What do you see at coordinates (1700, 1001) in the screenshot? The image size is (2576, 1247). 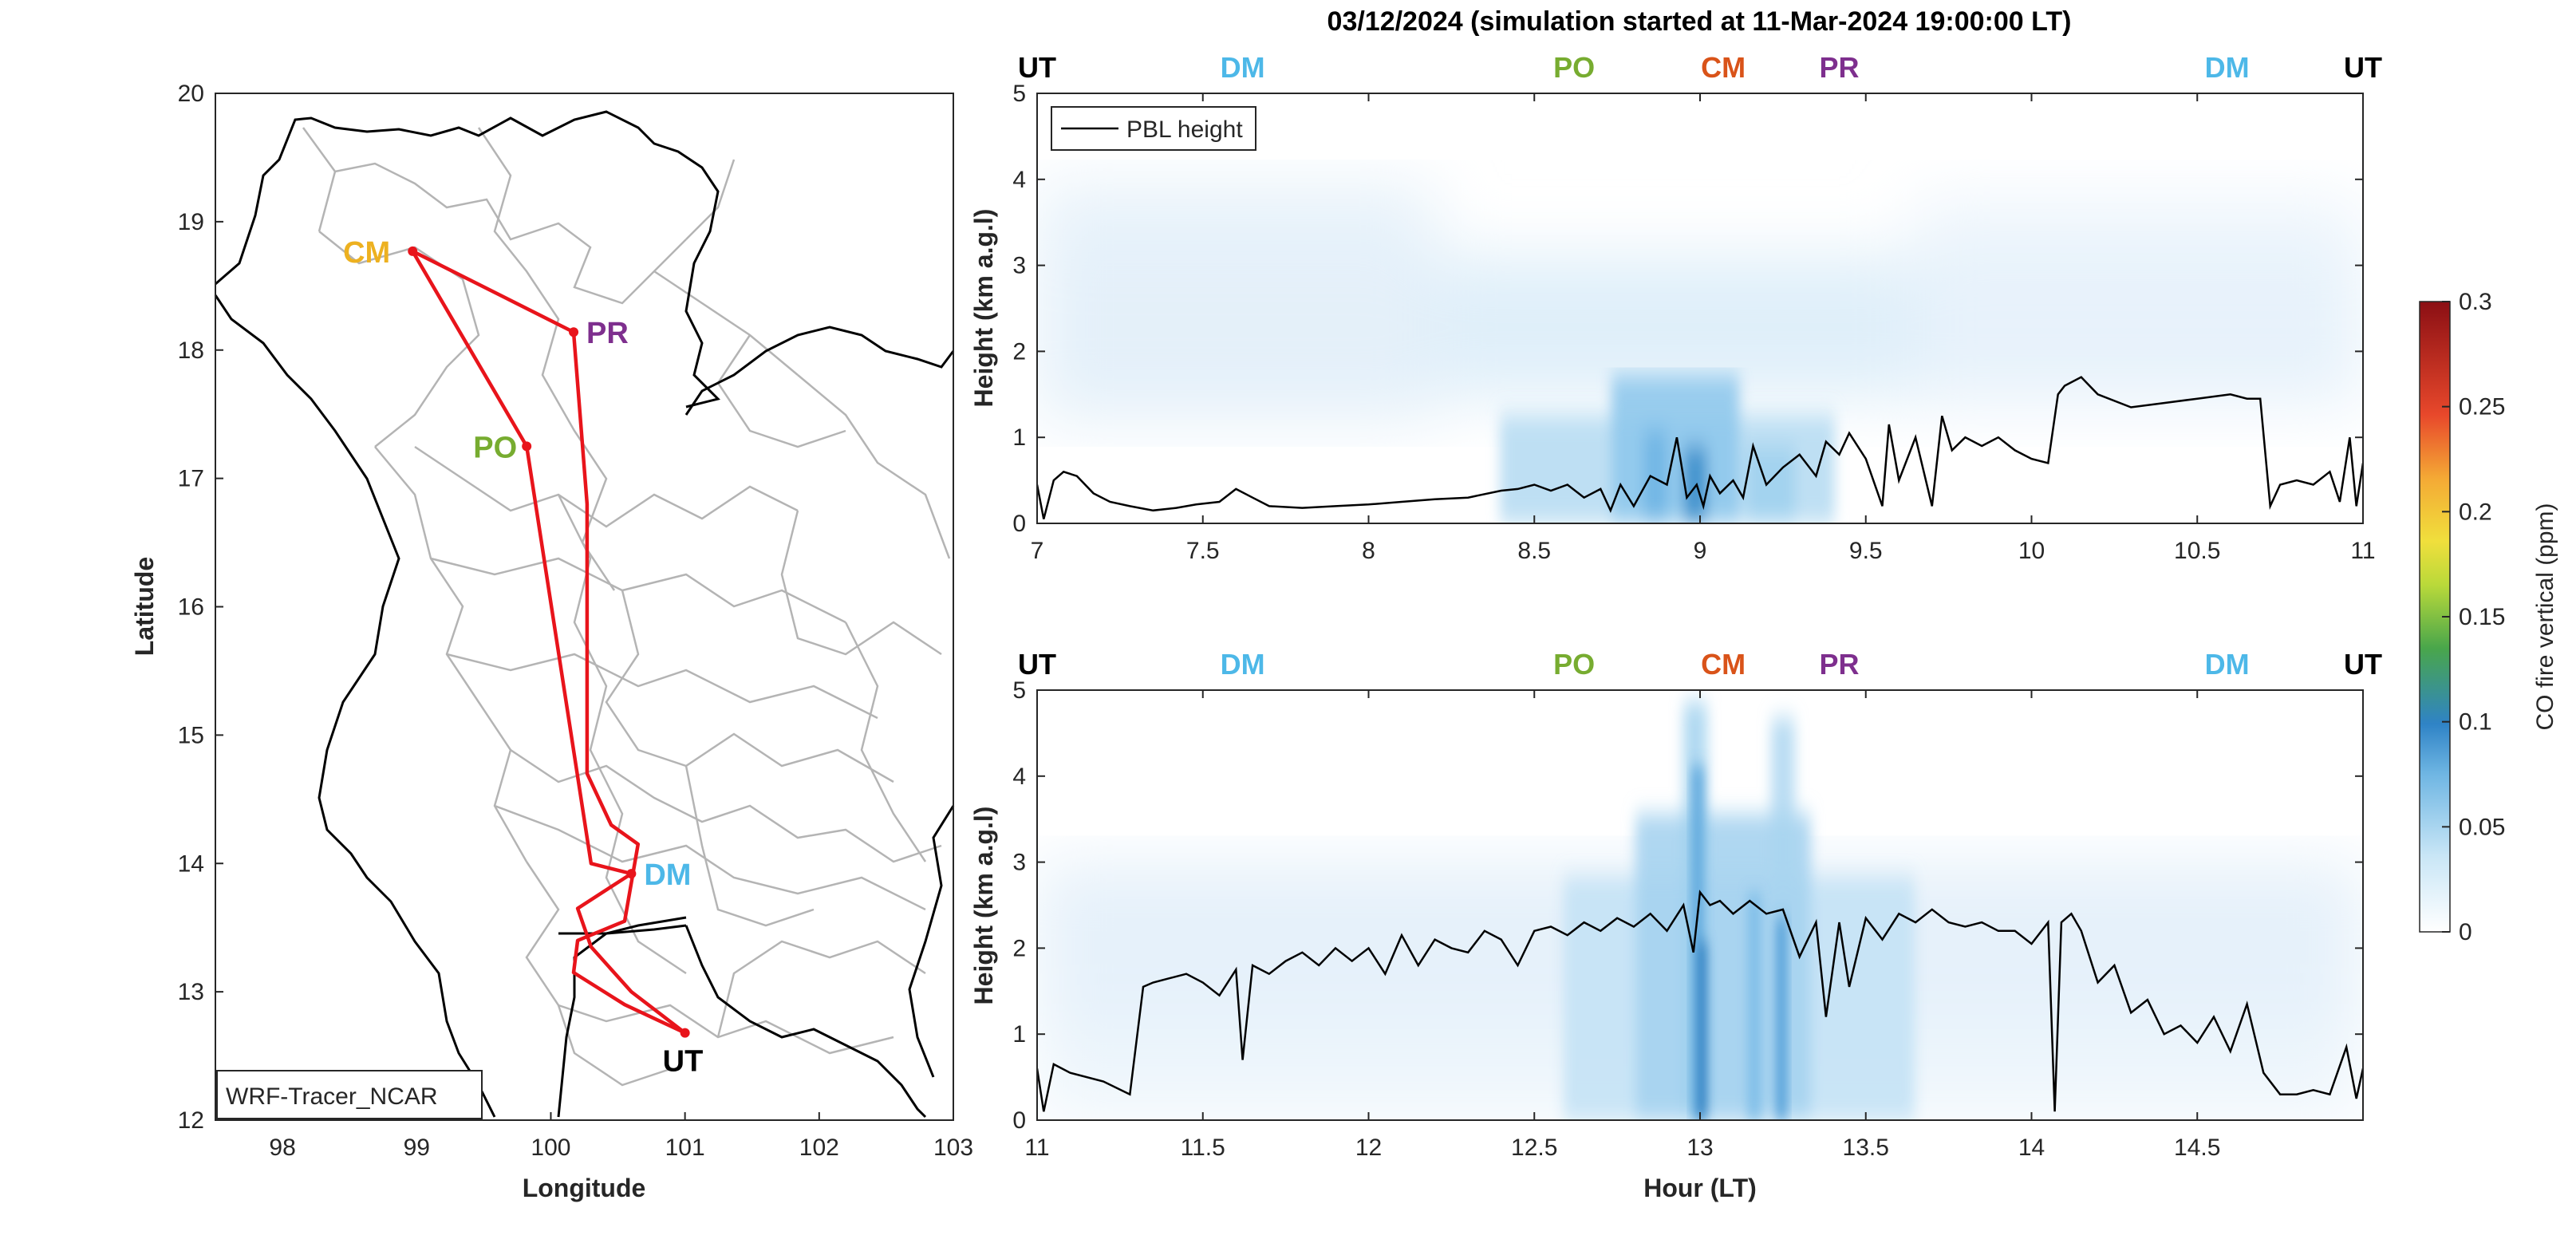 I see `bottom-pbl-line` at bounding box center [1700, 1001].